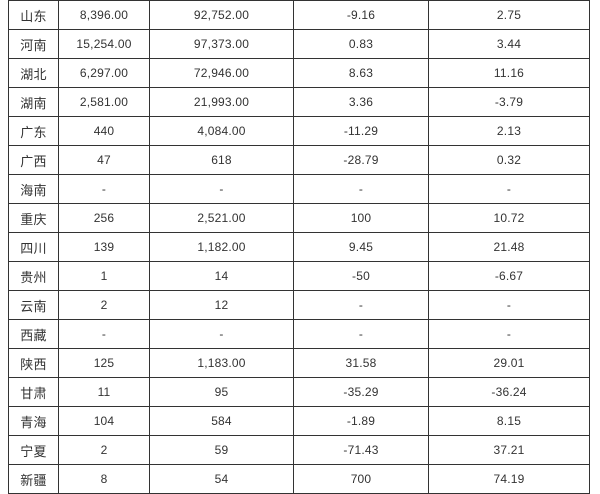 This screenshot has height=494, width=600. What do you see at coordinates (509, 421) in the screenshot?
I see `value-col4-cell: 8.15` at bounding box center [509, 421].